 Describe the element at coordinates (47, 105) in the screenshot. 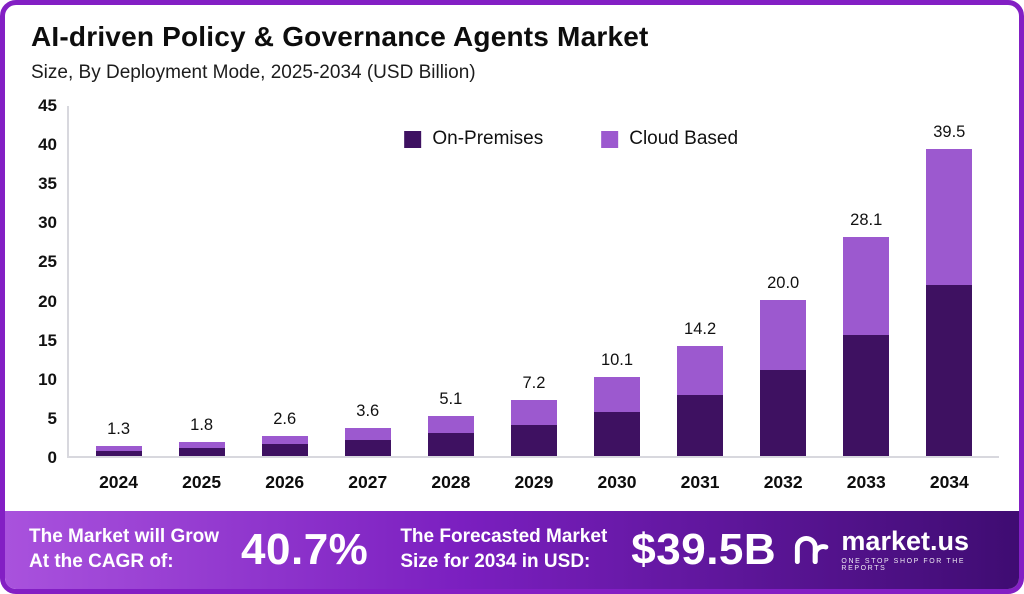

I see `y-tick-label: 45` at that location.